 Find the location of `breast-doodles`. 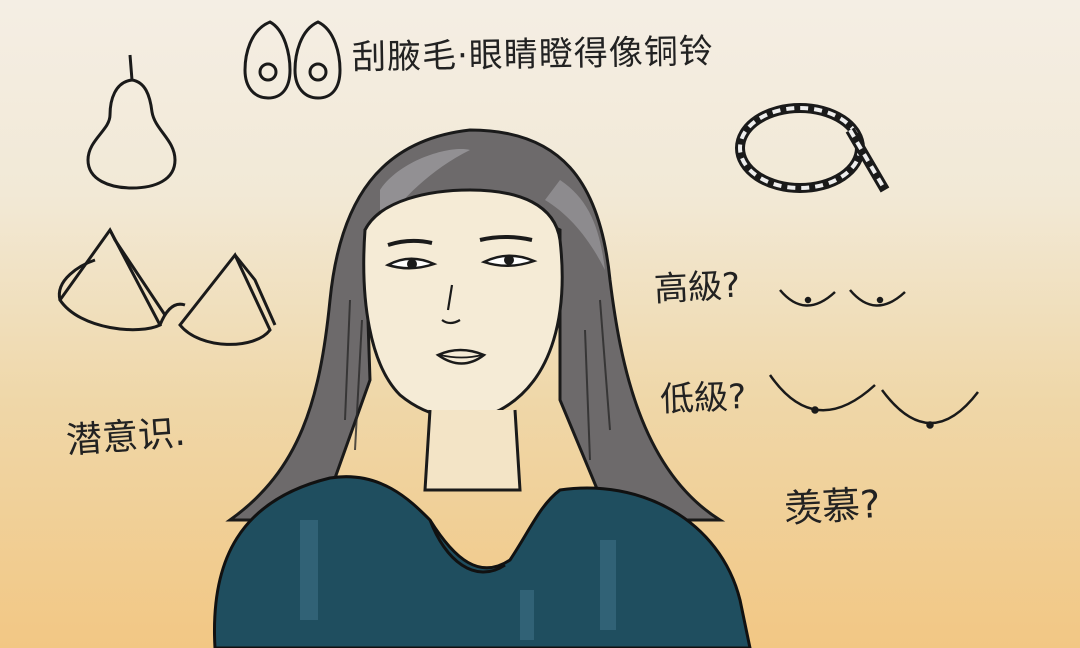

breast-doodles is located at coordinates (873, 359).